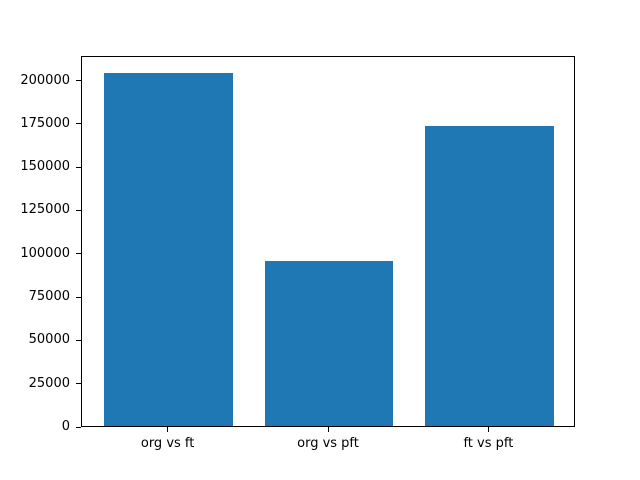 This screenshot has width=640, height=480. What do you see at coordinates (45, 167) in the screenshot?
I see `y-tick-label: 150000` at bounding box center [45, 167].